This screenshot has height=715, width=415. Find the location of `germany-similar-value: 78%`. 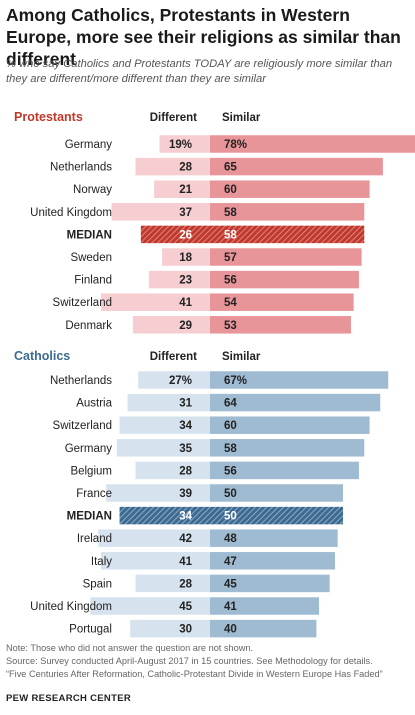

germany-similar-value: 78% is located at coordinates (235, 145).